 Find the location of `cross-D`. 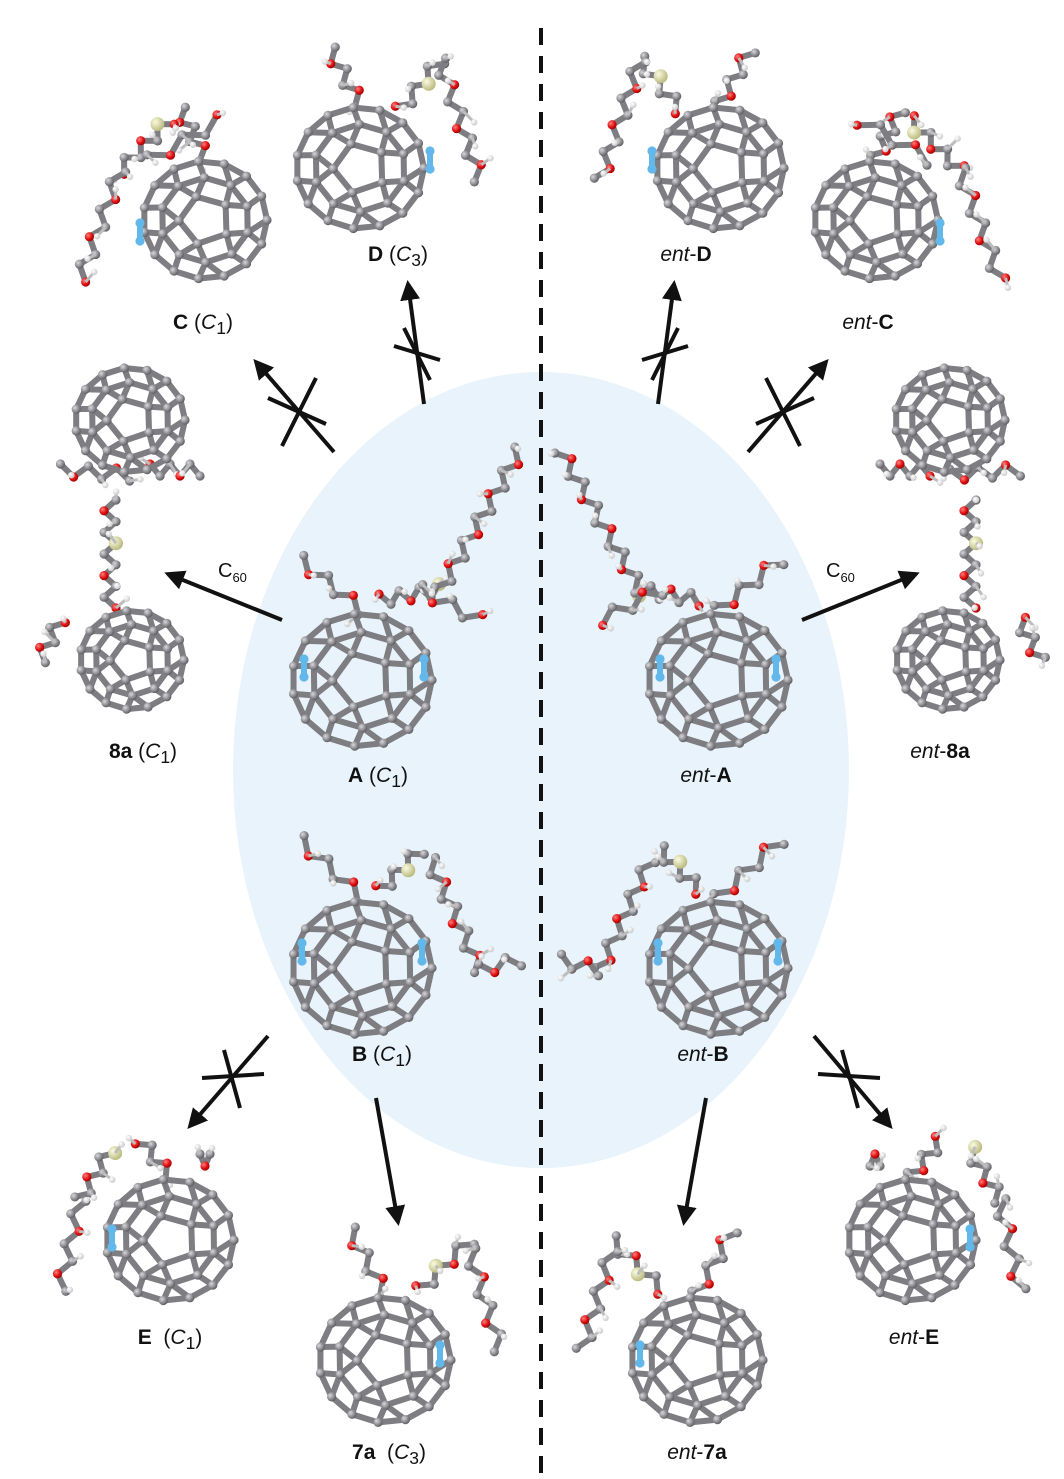

cross-D is located at coordinates (417, 354).